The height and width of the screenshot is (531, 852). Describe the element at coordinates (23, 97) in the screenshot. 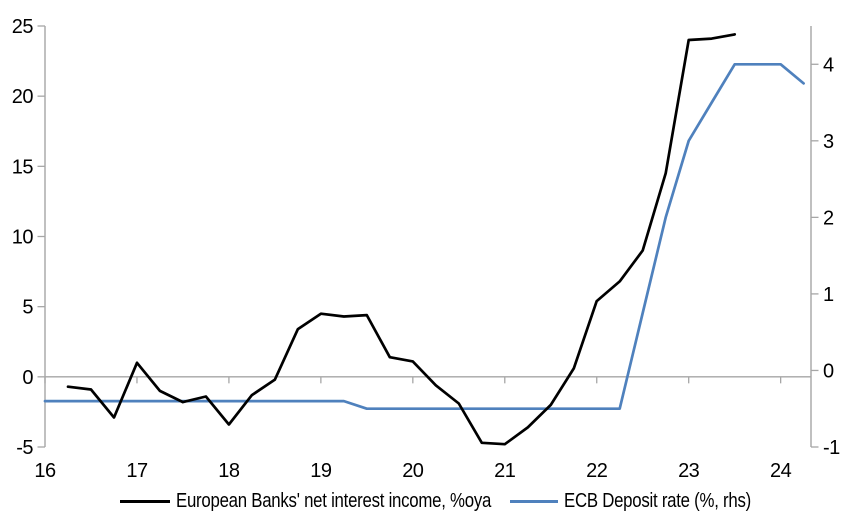

I see `left-axis-tick-label: 20` at that location.